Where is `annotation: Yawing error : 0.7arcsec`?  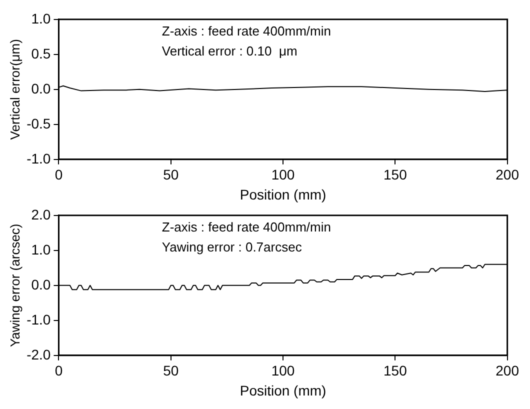 annotation: Yawing error : 0.7arcsec is located at coordinates (232, 246).